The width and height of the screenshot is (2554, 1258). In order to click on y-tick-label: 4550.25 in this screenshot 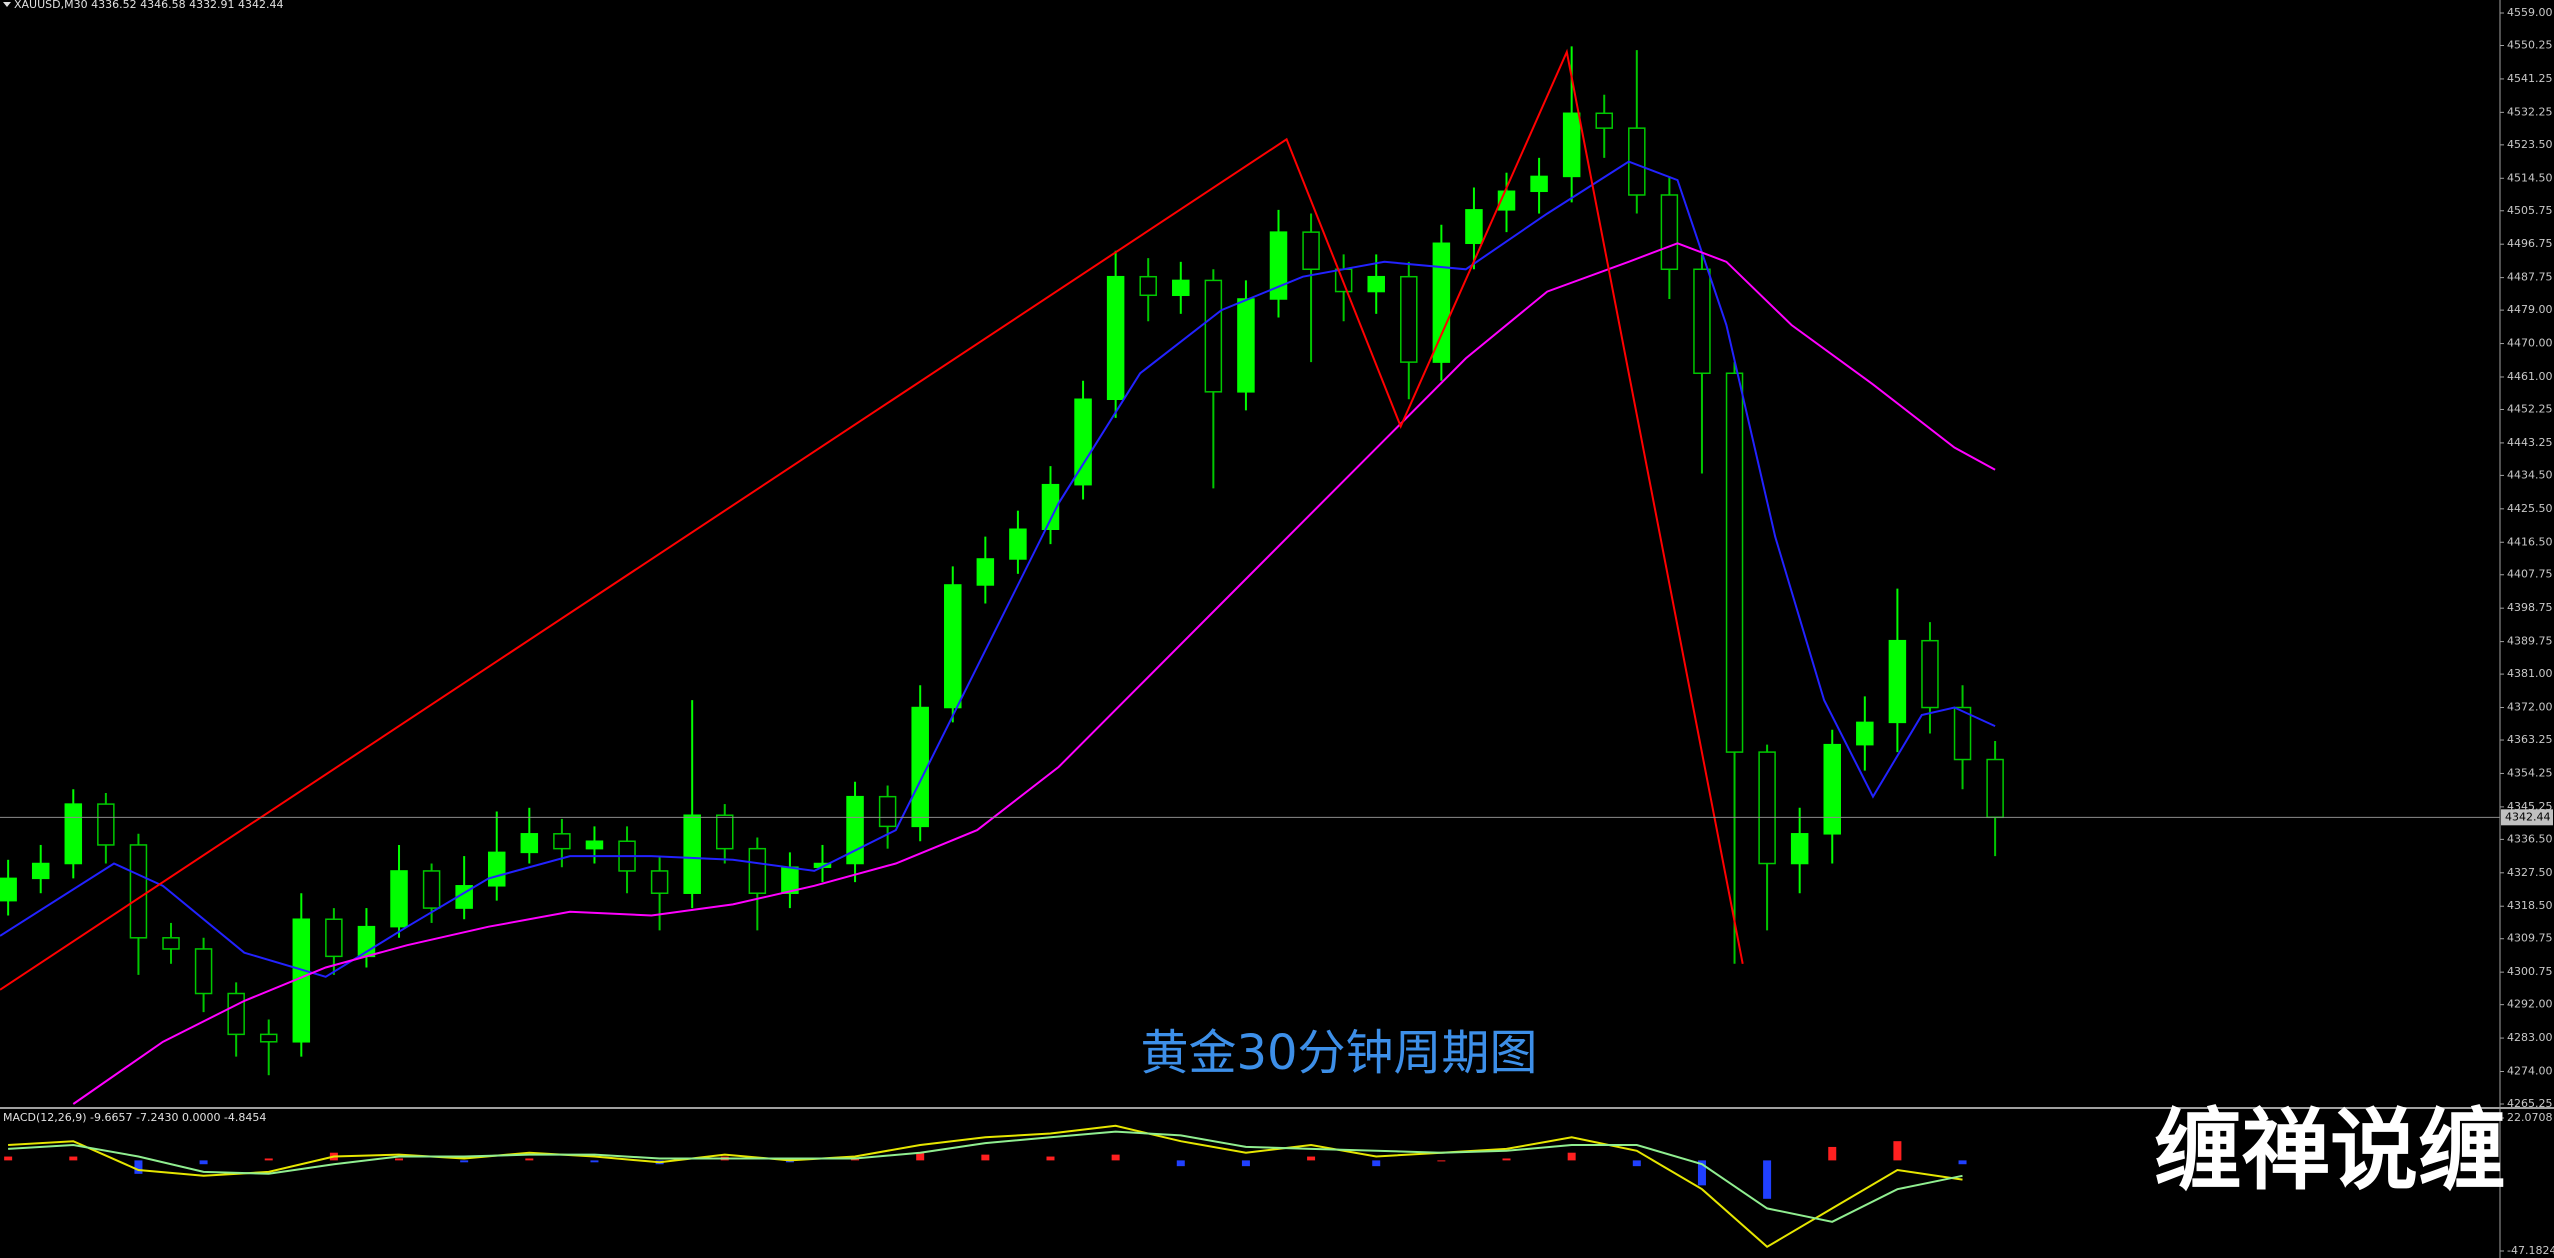, I will do `click(2530, 44)`.